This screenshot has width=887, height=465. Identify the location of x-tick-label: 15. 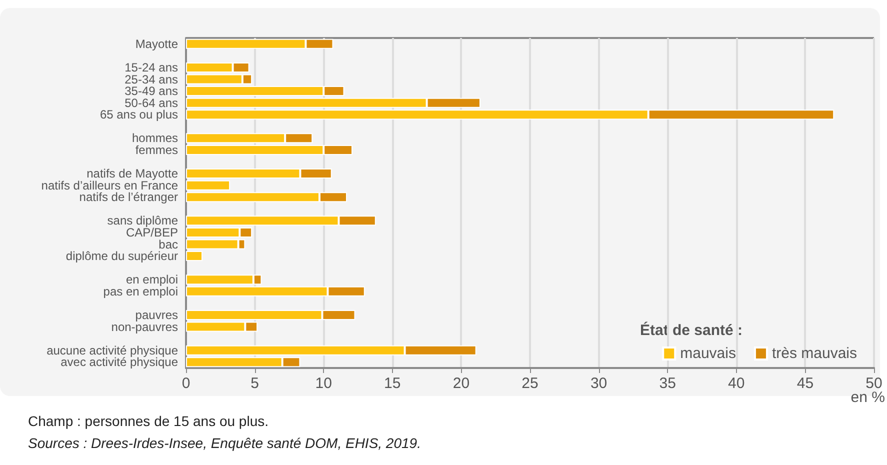
(392, 383).